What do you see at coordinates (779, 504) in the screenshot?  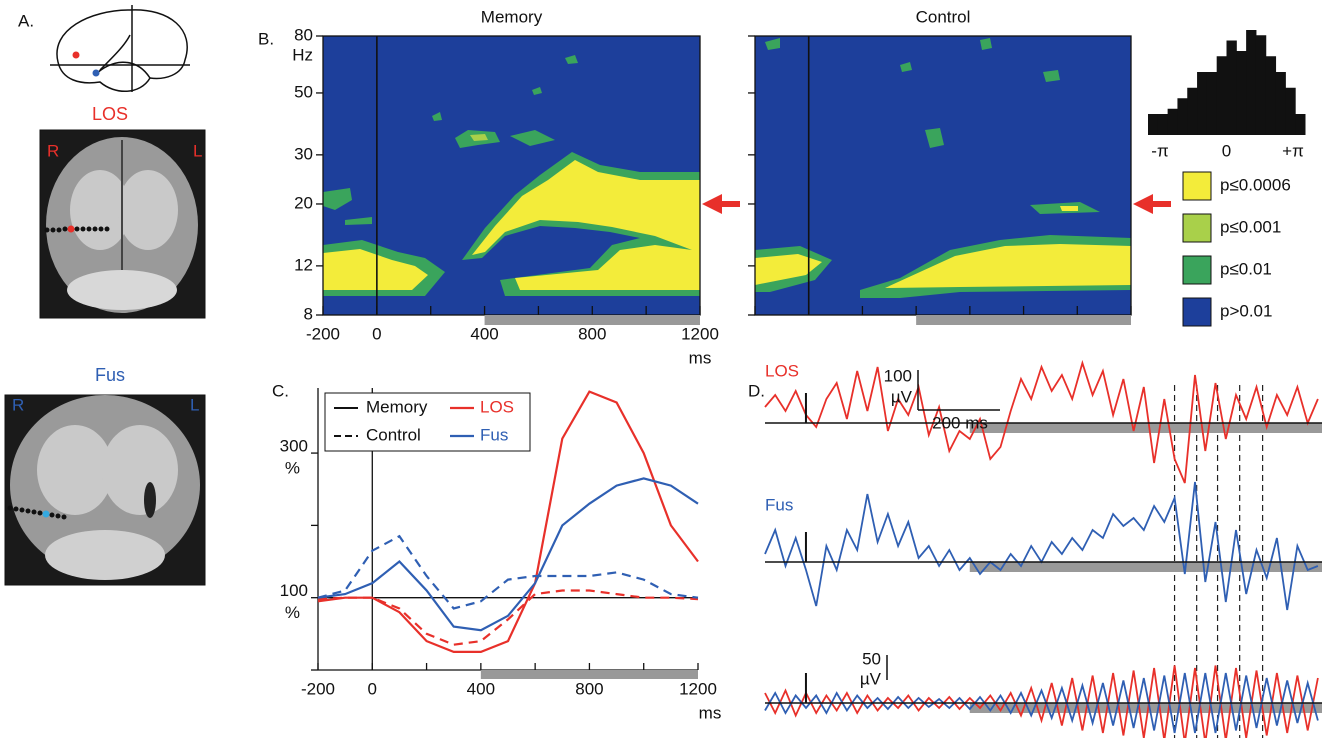 I see `trace-label: Fus` at bounding box center [779, 504].